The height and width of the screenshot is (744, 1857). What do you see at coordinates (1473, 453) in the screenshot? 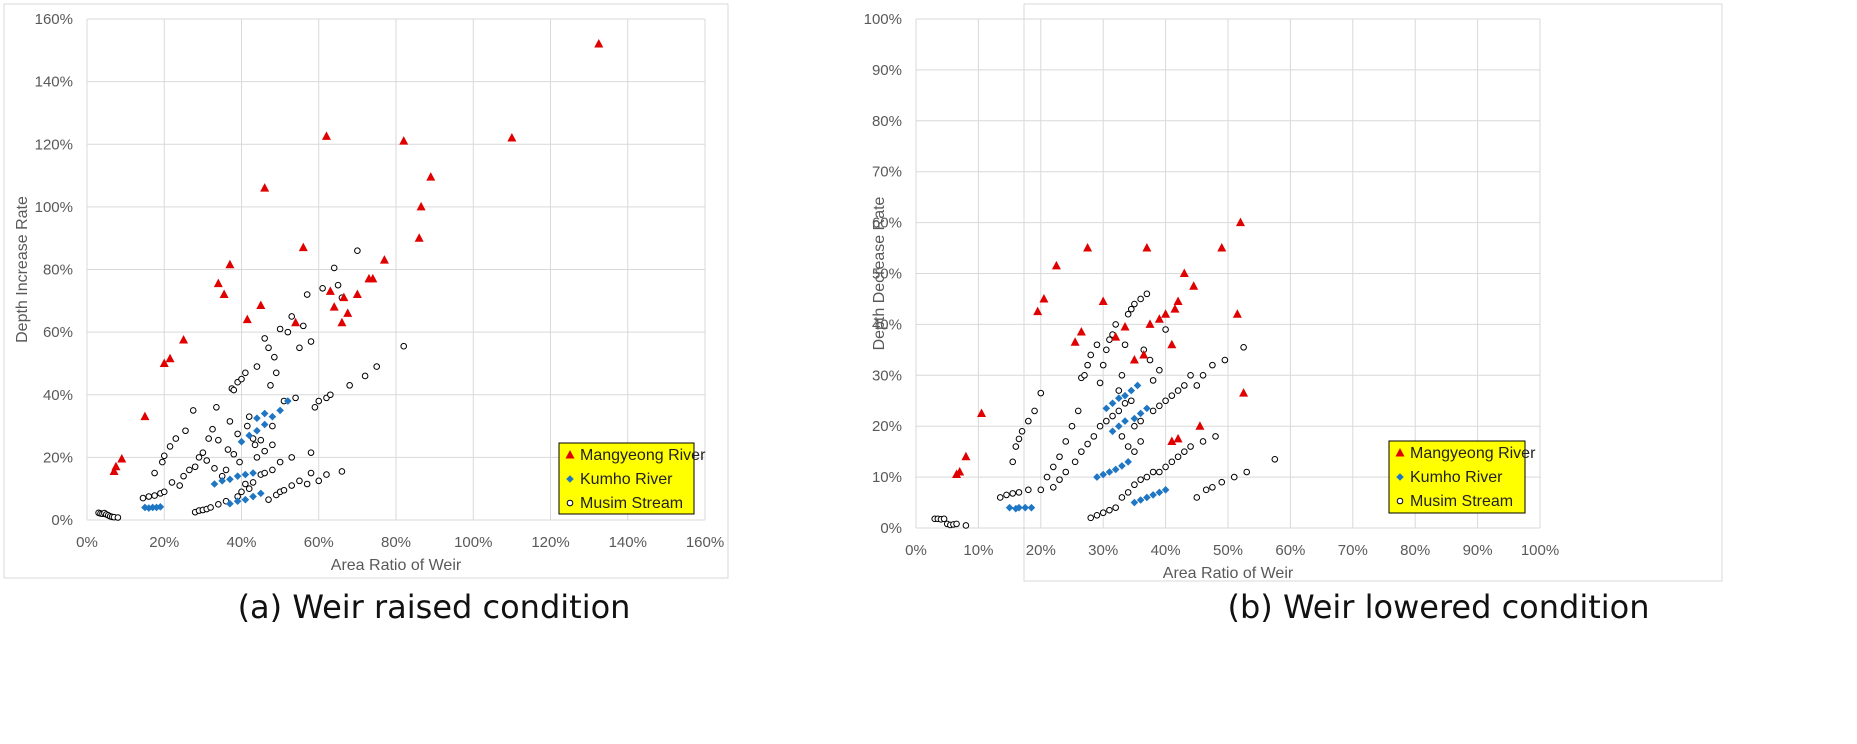
I see `legend-label: Mangyeong River` at bounding box center [1473, 453].